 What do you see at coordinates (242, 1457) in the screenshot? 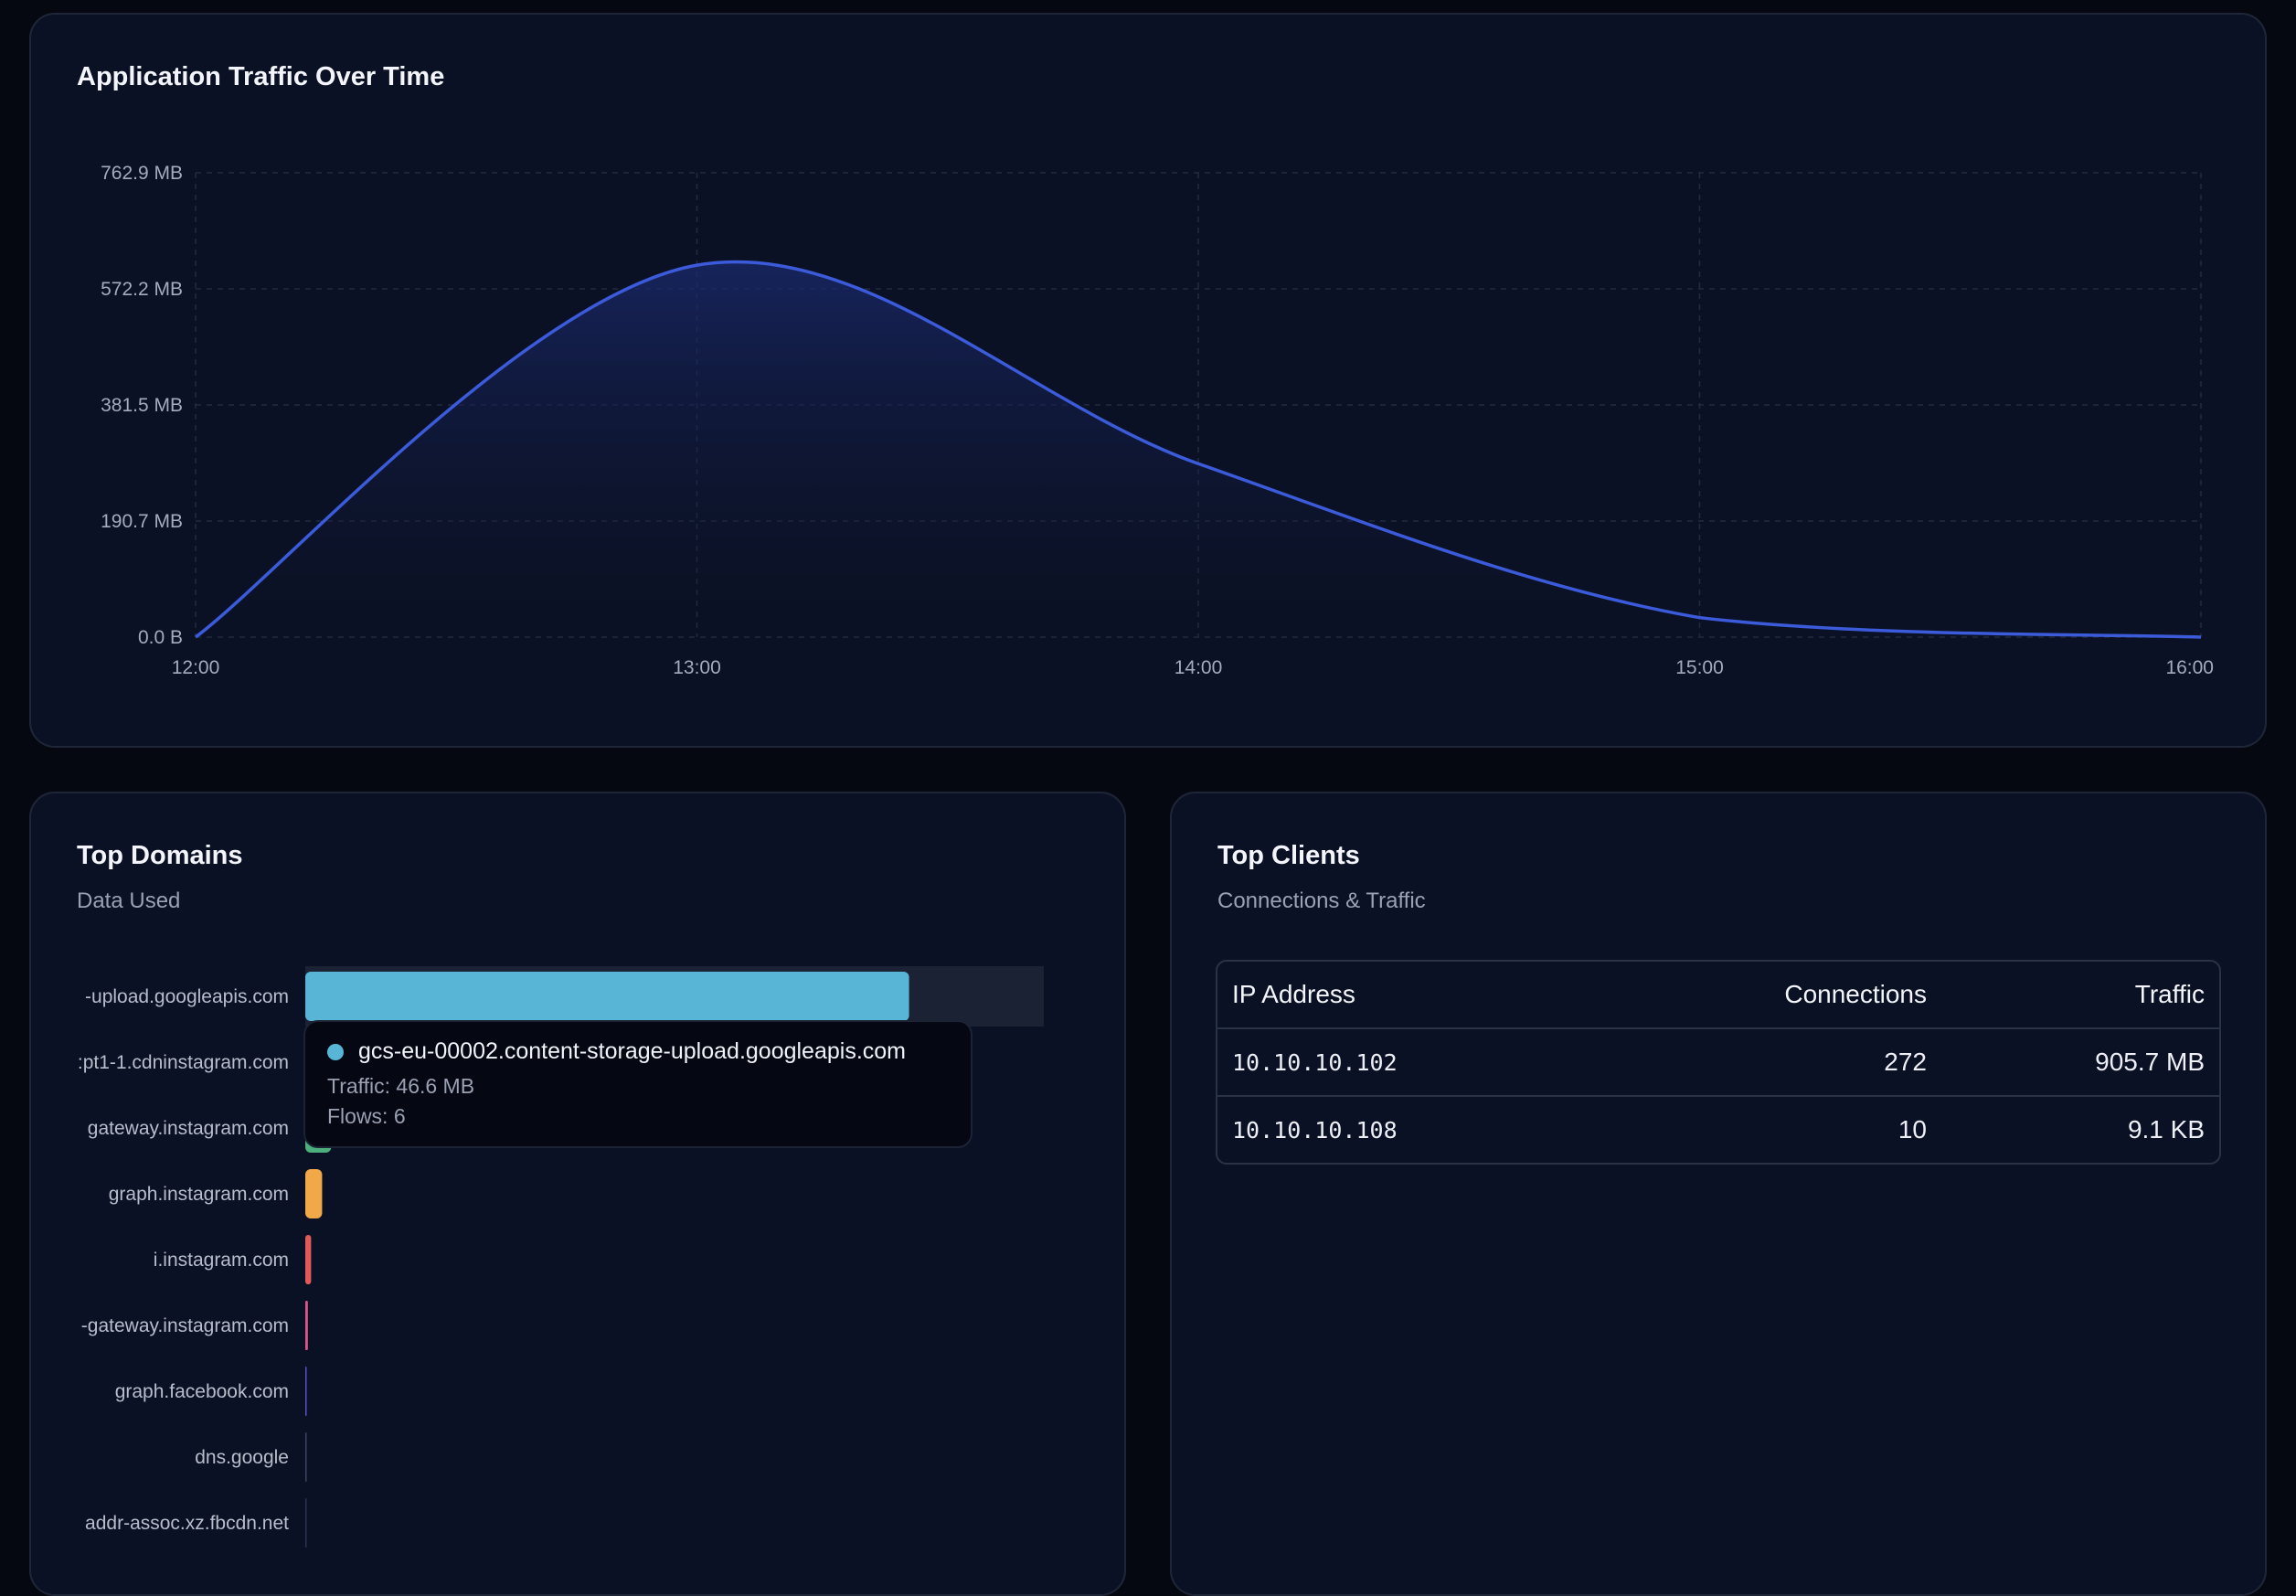
I see `domain-label: dns.google` at bounding box center [242, 1457].